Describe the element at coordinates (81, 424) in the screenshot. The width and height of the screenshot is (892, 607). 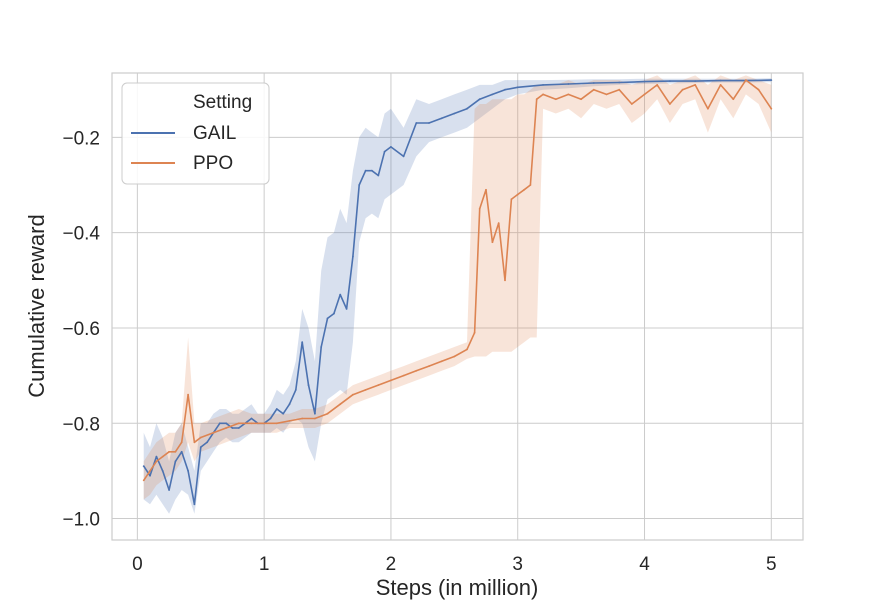
I see `y-tick-label: −0.8` at that location.